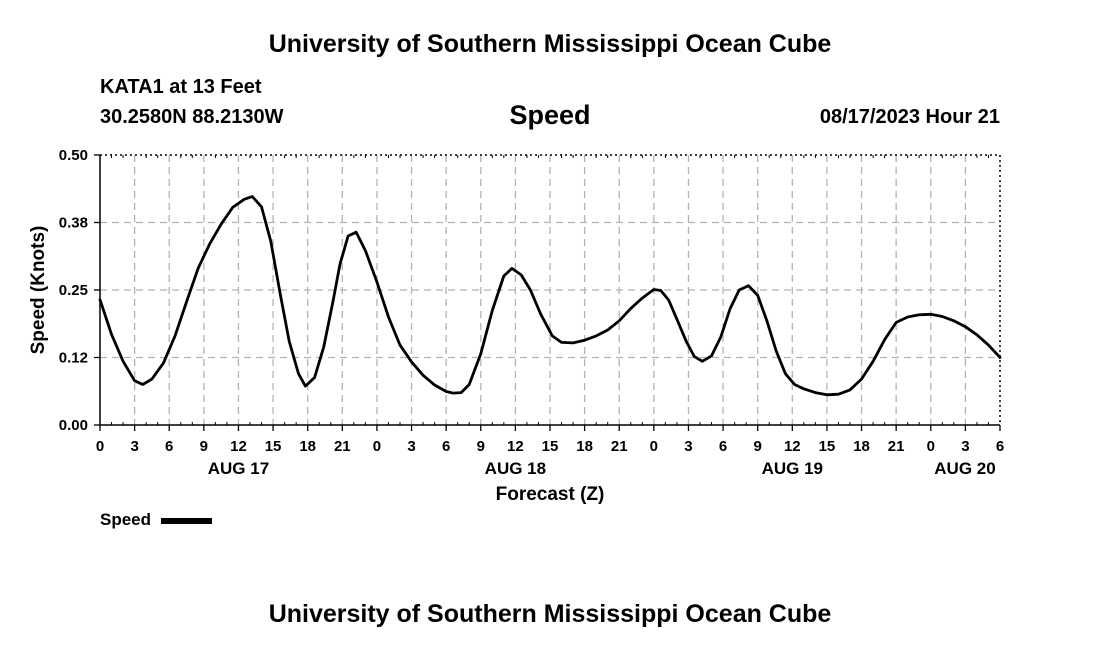 Image resolution: width=1100 pixels, height=650 pixels. I want to click on coordinates-label: 30.2580N 88.2130W, so click(192, 117).